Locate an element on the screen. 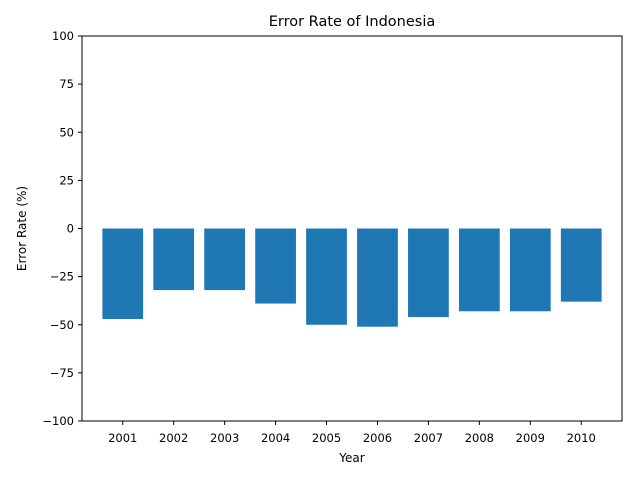  bar-2004 is located at coordinates (275, 266).